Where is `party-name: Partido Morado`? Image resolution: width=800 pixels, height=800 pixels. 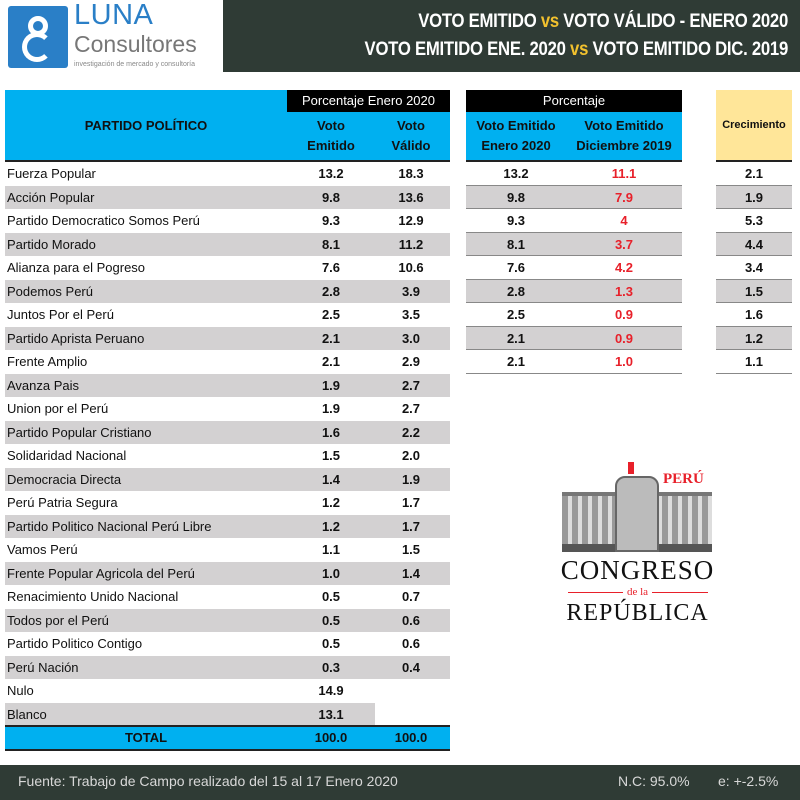
party-name: Partido Morado is located at coordinates (51, 244).